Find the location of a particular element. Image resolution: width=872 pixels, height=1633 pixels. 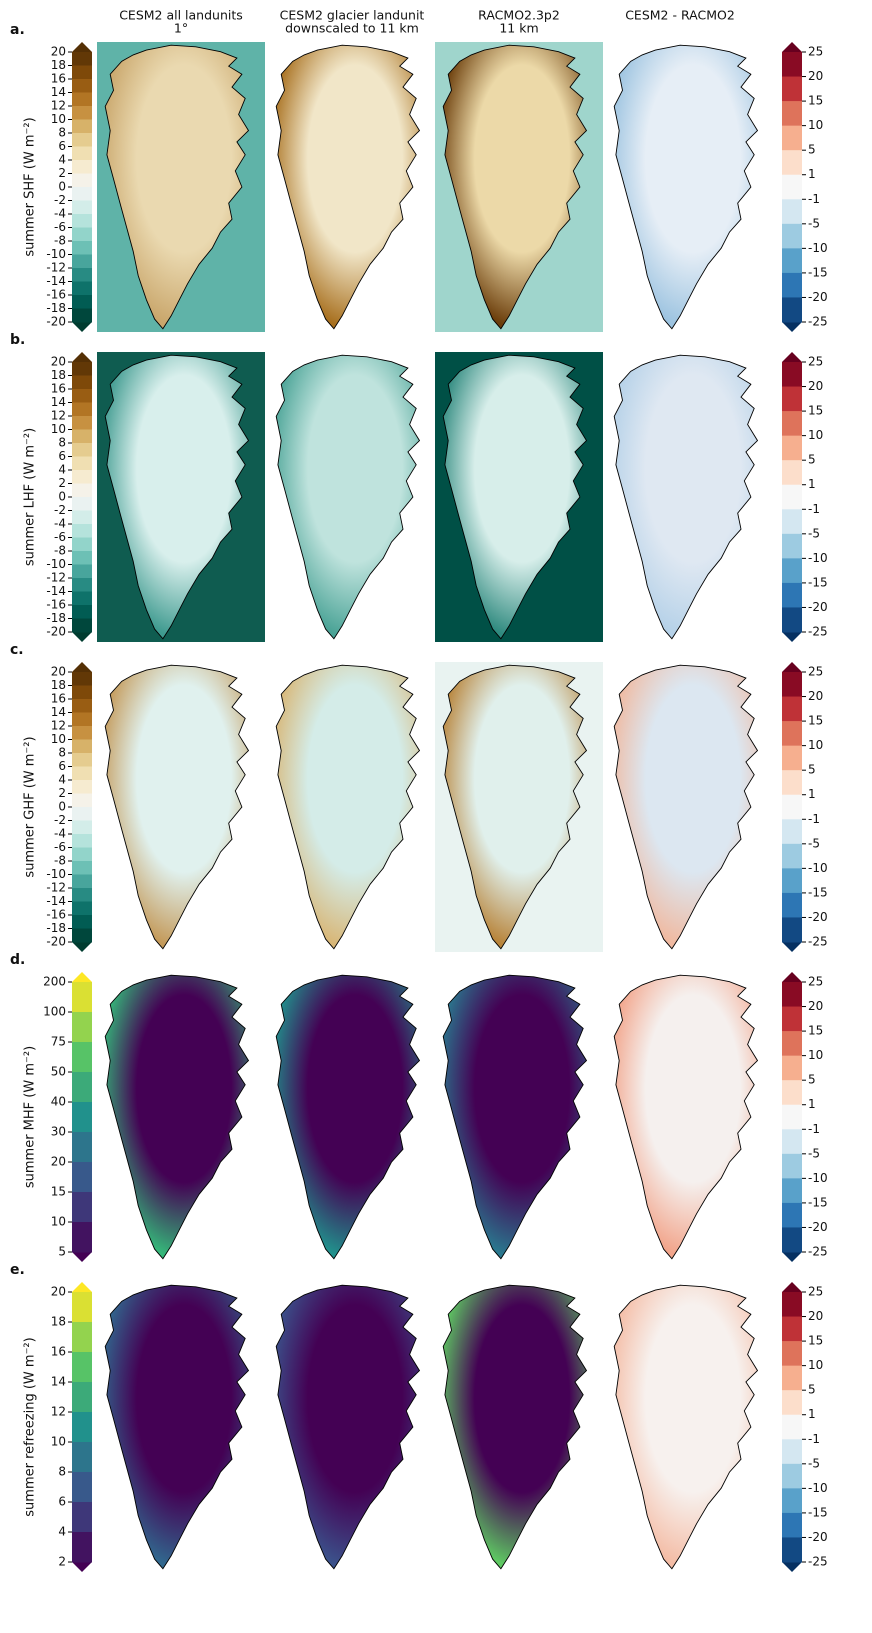

colorbar-tick-label: -18 is located at coordinates (56, 618).